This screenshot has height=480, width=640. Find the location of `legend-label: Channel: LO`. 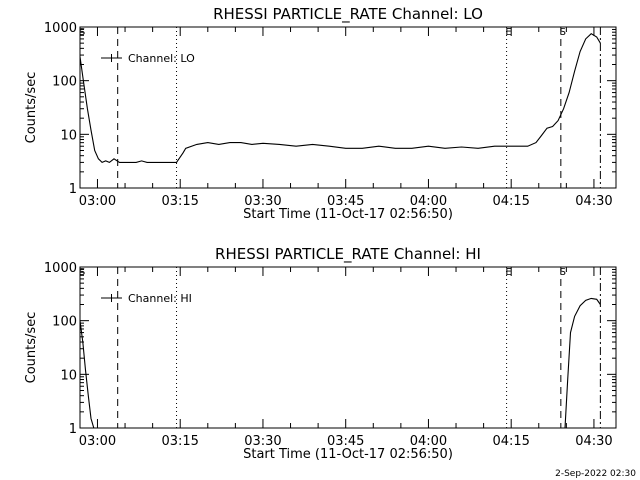

legend-label: Channel: LO is located at coordinates (161, 58).